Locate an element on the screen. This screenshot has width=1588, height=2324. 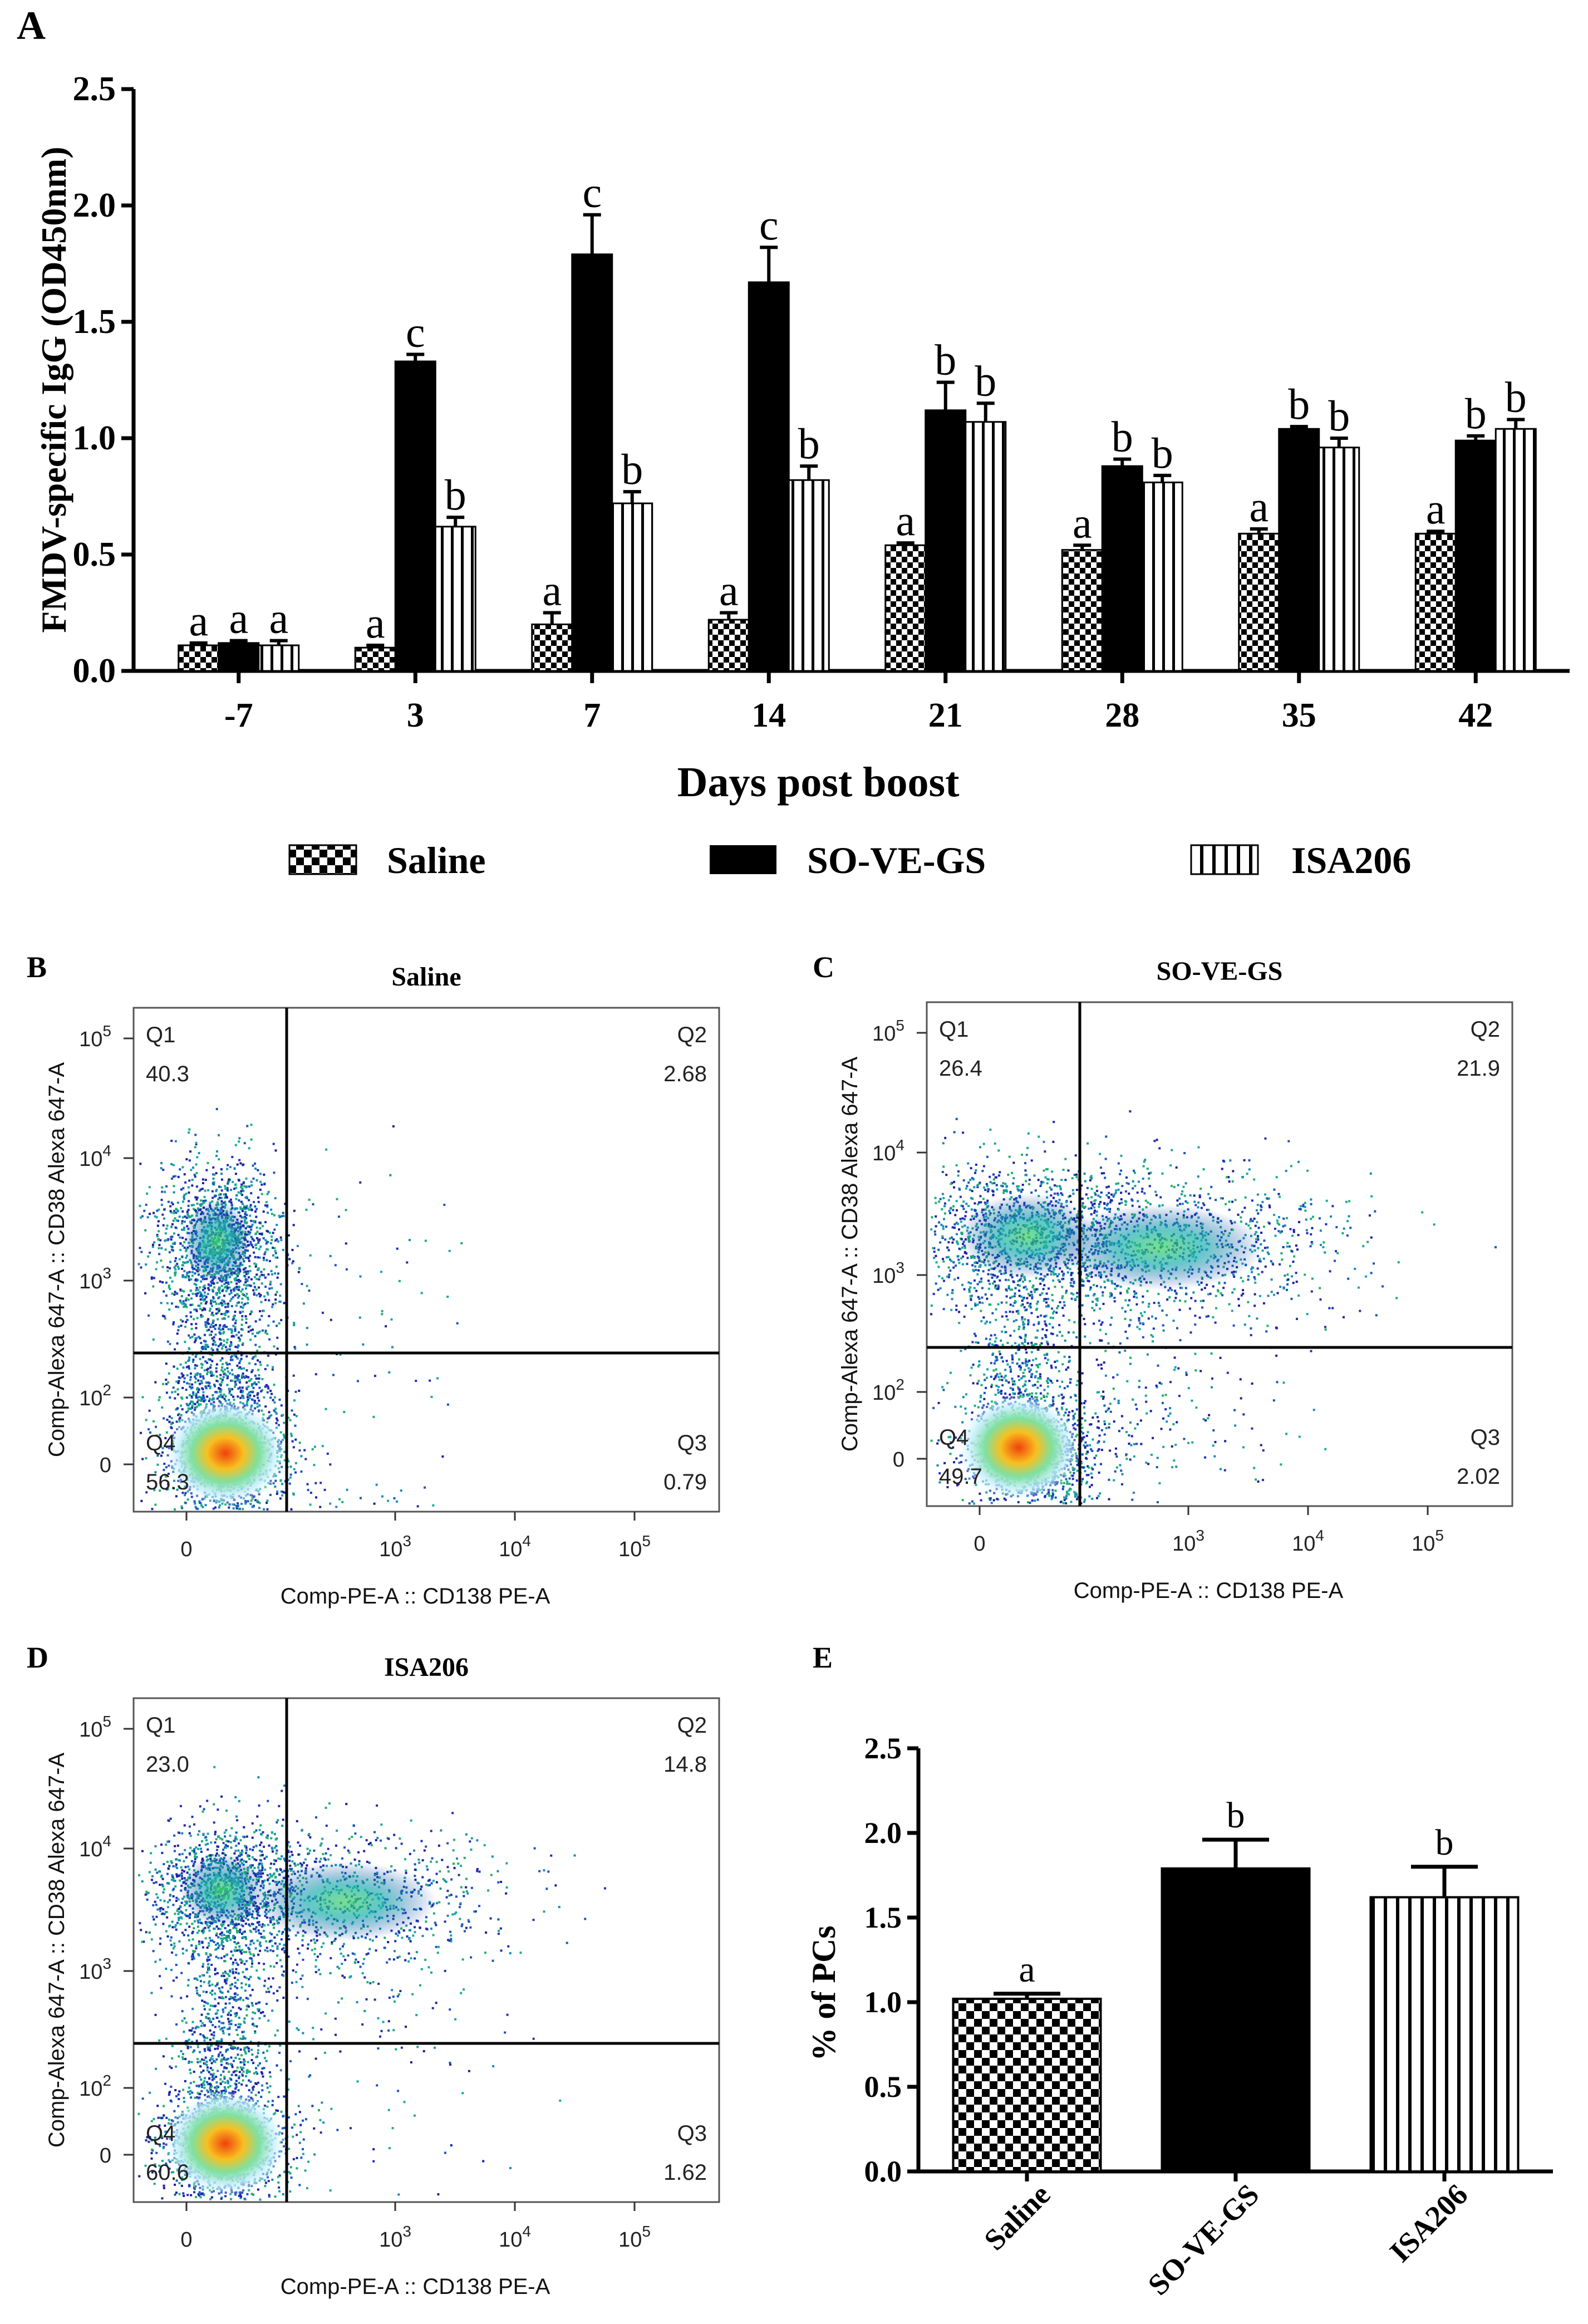
bar-isa206 is located at coordinates (986, 546).